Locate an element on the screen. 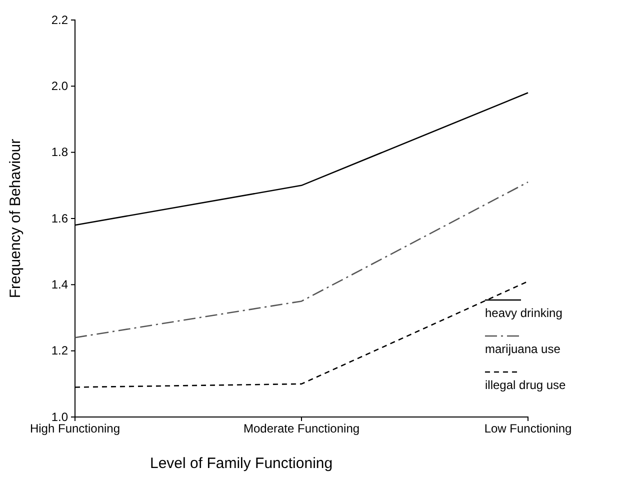  legend-label: heavy drinking is located at coordinates (523, 313).